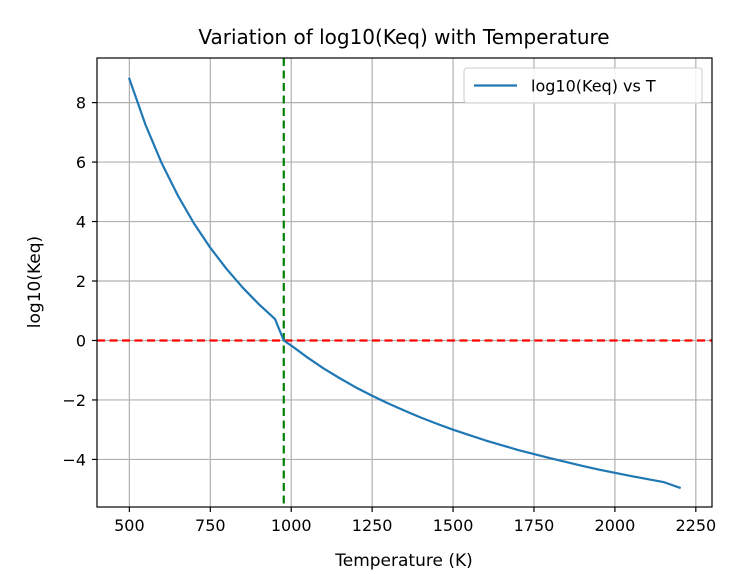  What do you see at coordinates (593, 86) in the screenshot?
I see `legend-label: log10(Keq) vs T` at bounding box center [593, 86].